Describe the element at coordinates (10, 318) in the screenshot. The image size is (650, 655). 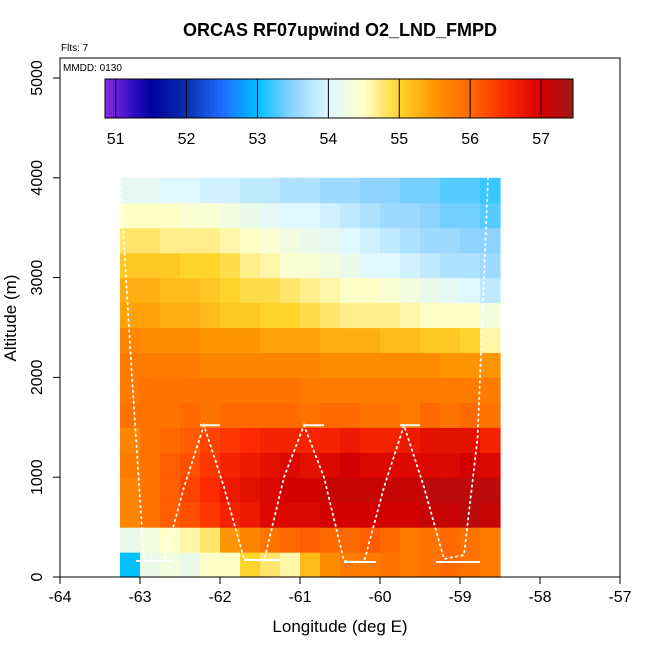
I see `y-axis-label: Altitude (m)` at that location.